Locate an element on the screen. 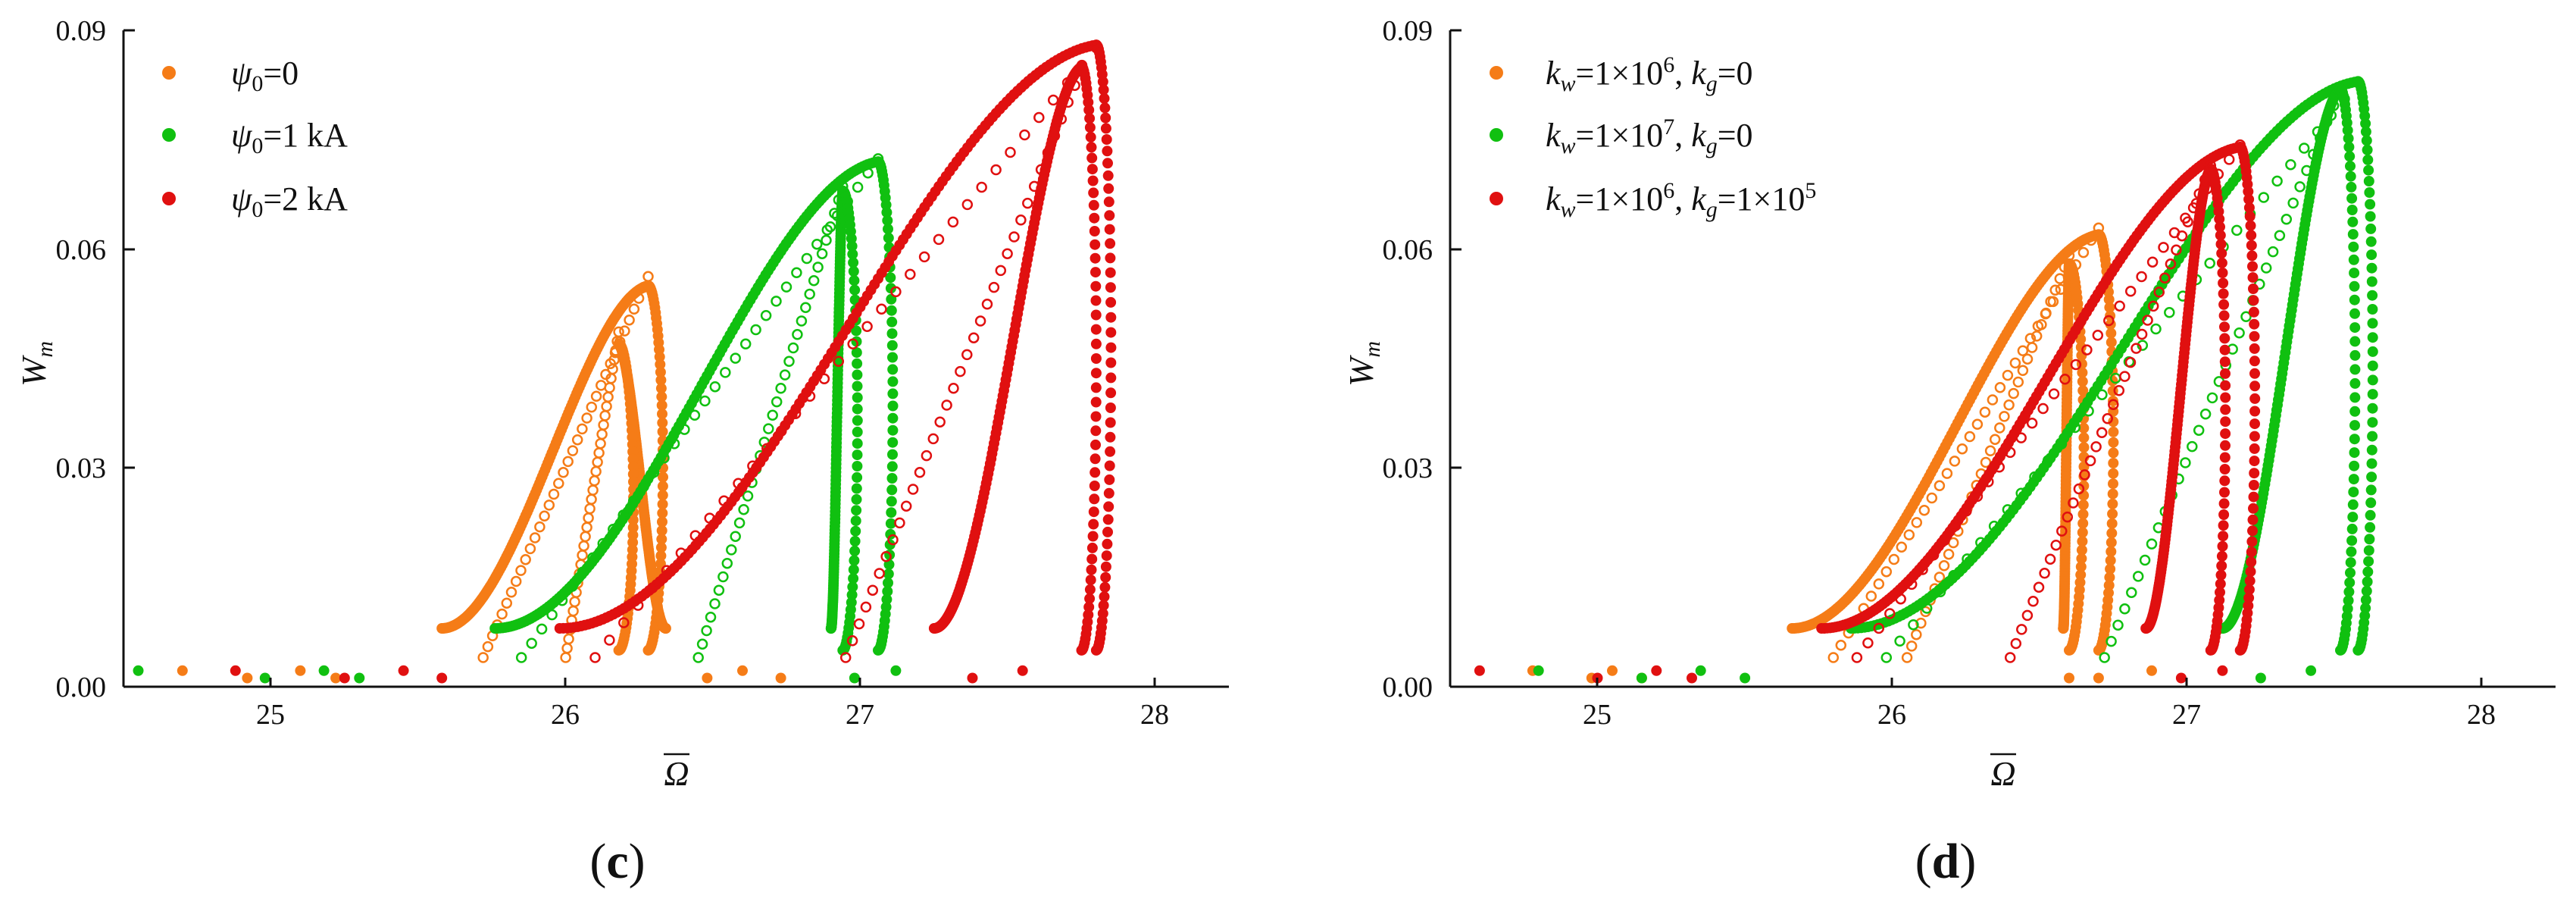  panel-c-x-label: Ω is located at coordinates (676, 773).